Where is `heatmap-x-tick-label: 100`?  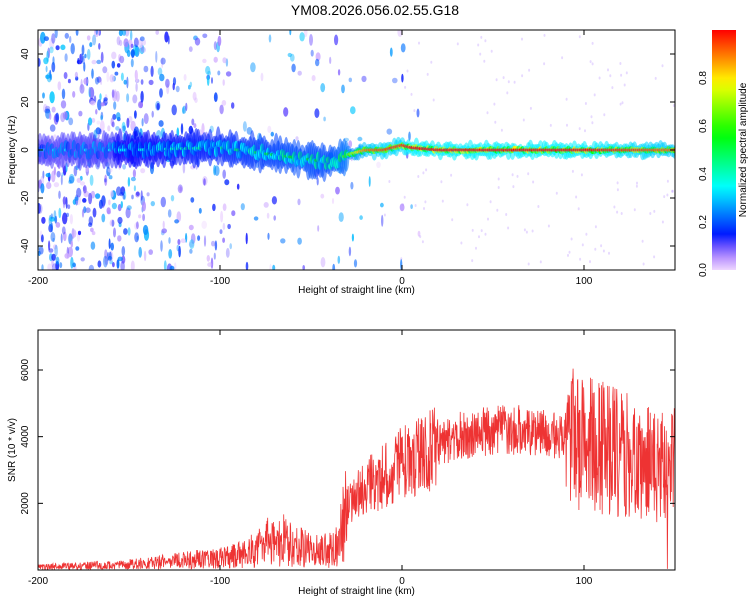
heatmap-x-tick-label: 100 is located at coordinates (584, 281).